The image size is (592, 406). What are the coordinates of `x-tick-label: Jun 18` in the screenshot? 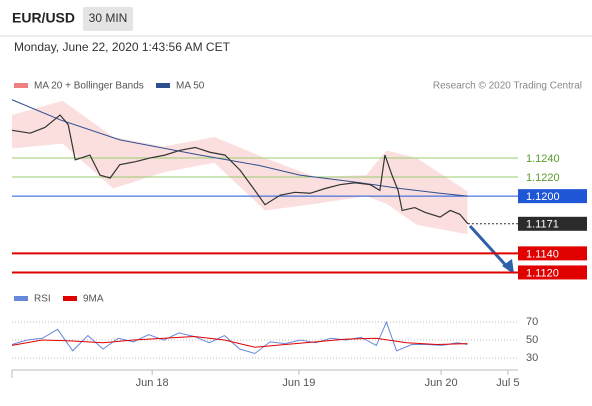 It's located at (152, 383).